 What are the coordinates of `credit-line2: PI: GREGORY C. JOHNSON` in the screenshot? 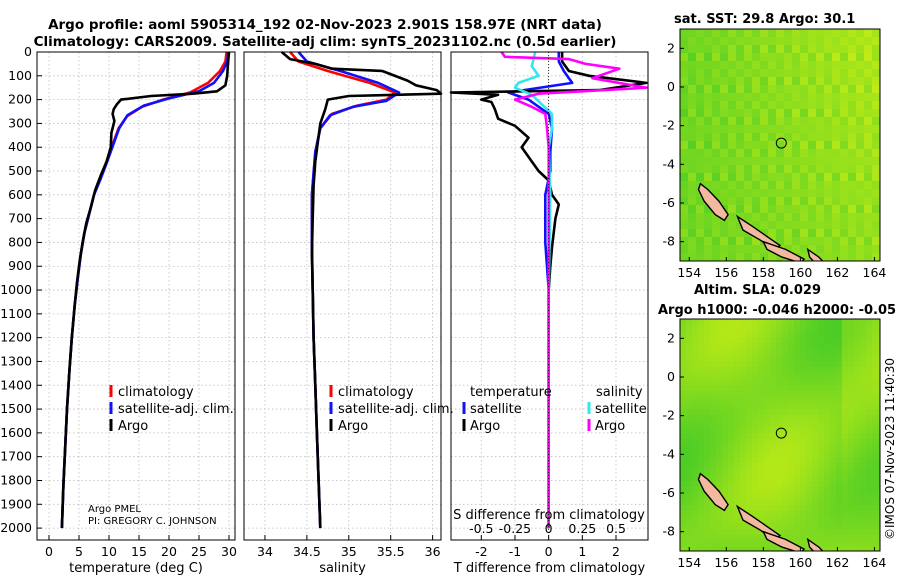 It's located at (152, 521).